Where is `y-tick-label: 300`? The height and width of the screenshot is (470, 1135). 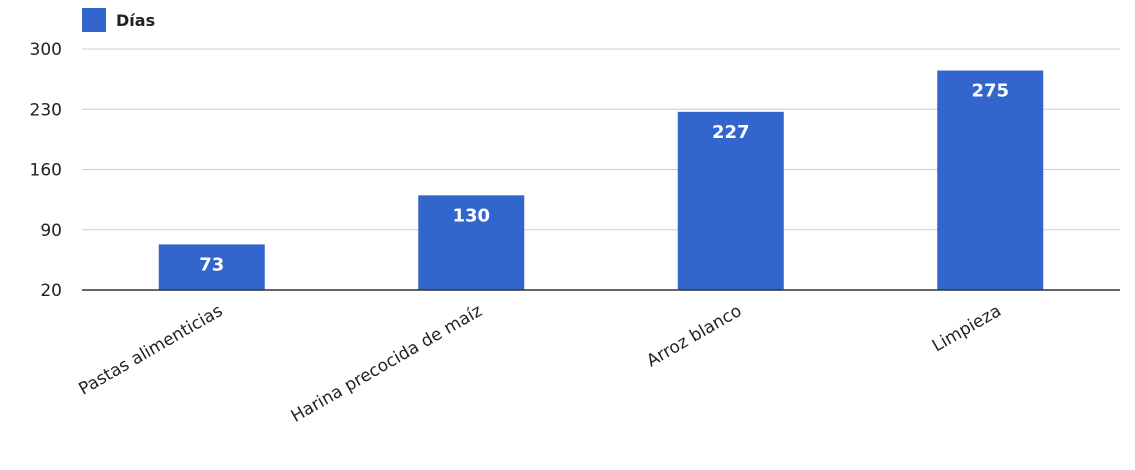 y-tick-label: 300 is located at coordinates (46, 50).